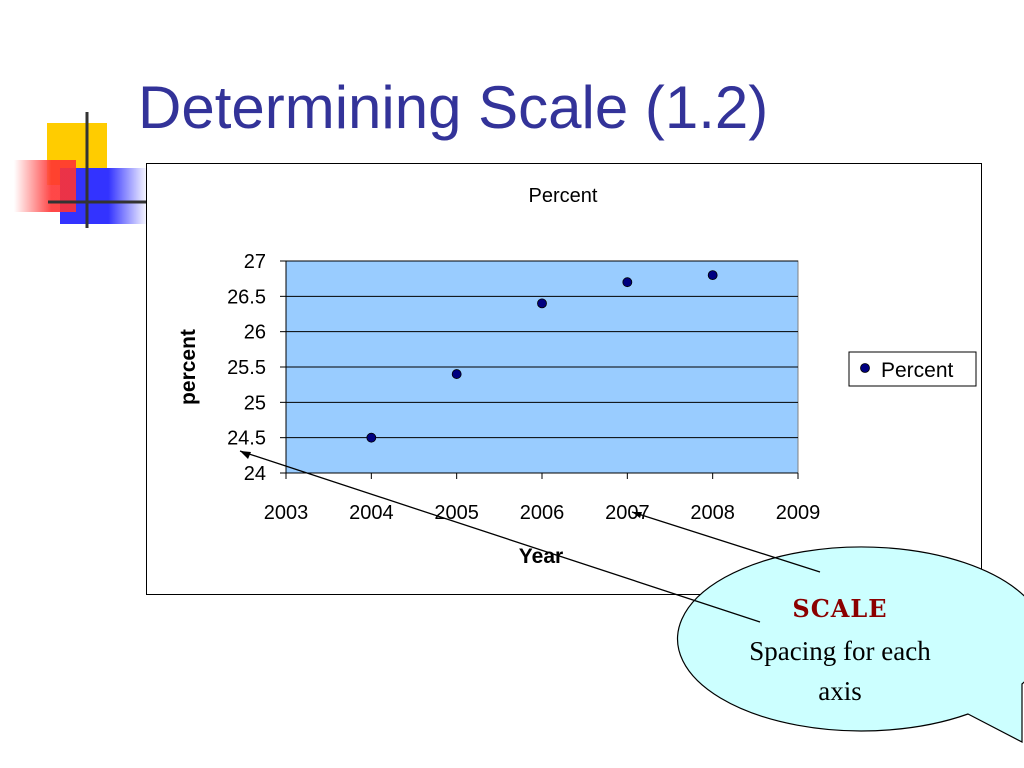  Describe the element at coordinates (798, 513) in the screenshot. I see `x-tick-label: 2009` at that location.